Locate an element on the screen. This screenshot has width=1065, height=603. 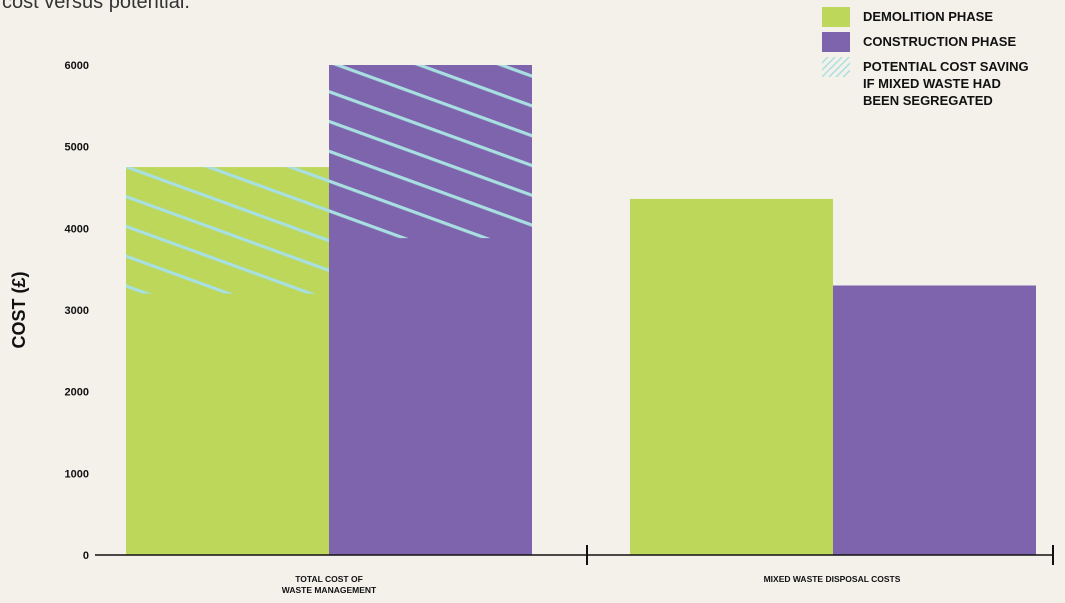
category-label-1-line-2: WASTE MANAGEMENT is located at coordinates (329, 590).